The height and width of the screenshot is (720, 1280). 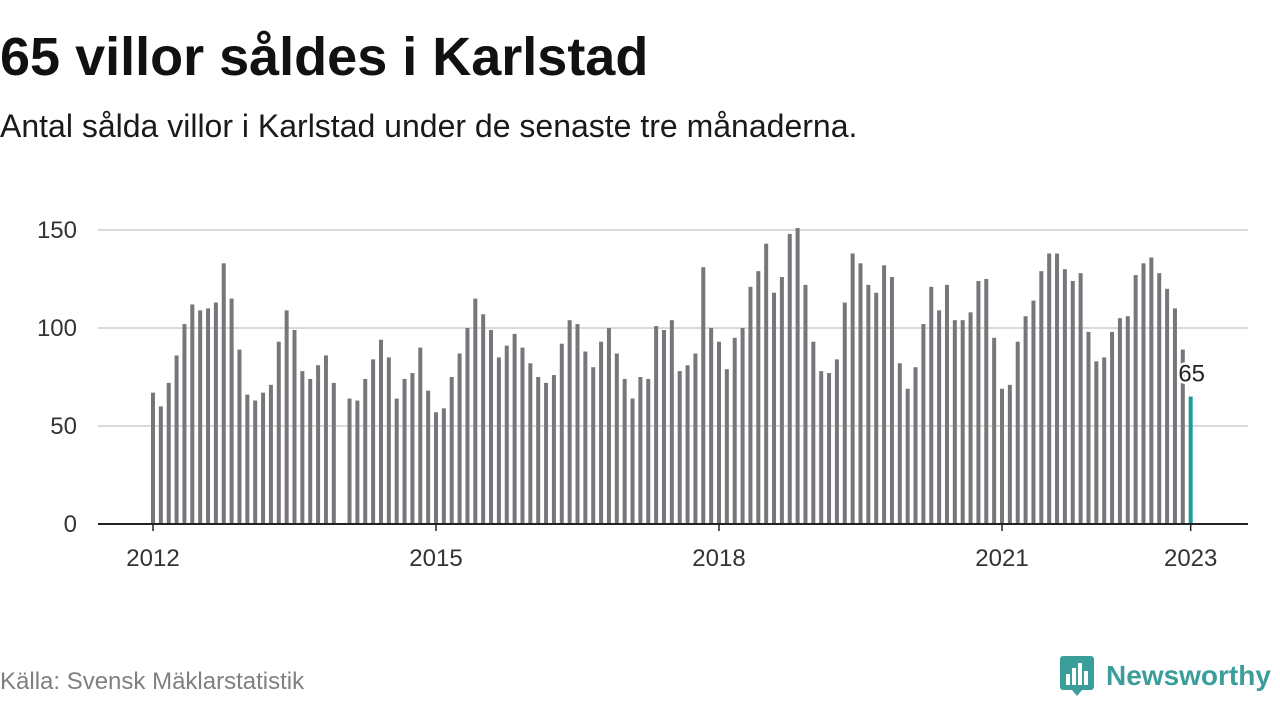 What do you see at coordinates (673, 547) in the screenshot?
I see `x-axis: 2012 2015 2018 2021 2023` at bounding box center [673, 547].